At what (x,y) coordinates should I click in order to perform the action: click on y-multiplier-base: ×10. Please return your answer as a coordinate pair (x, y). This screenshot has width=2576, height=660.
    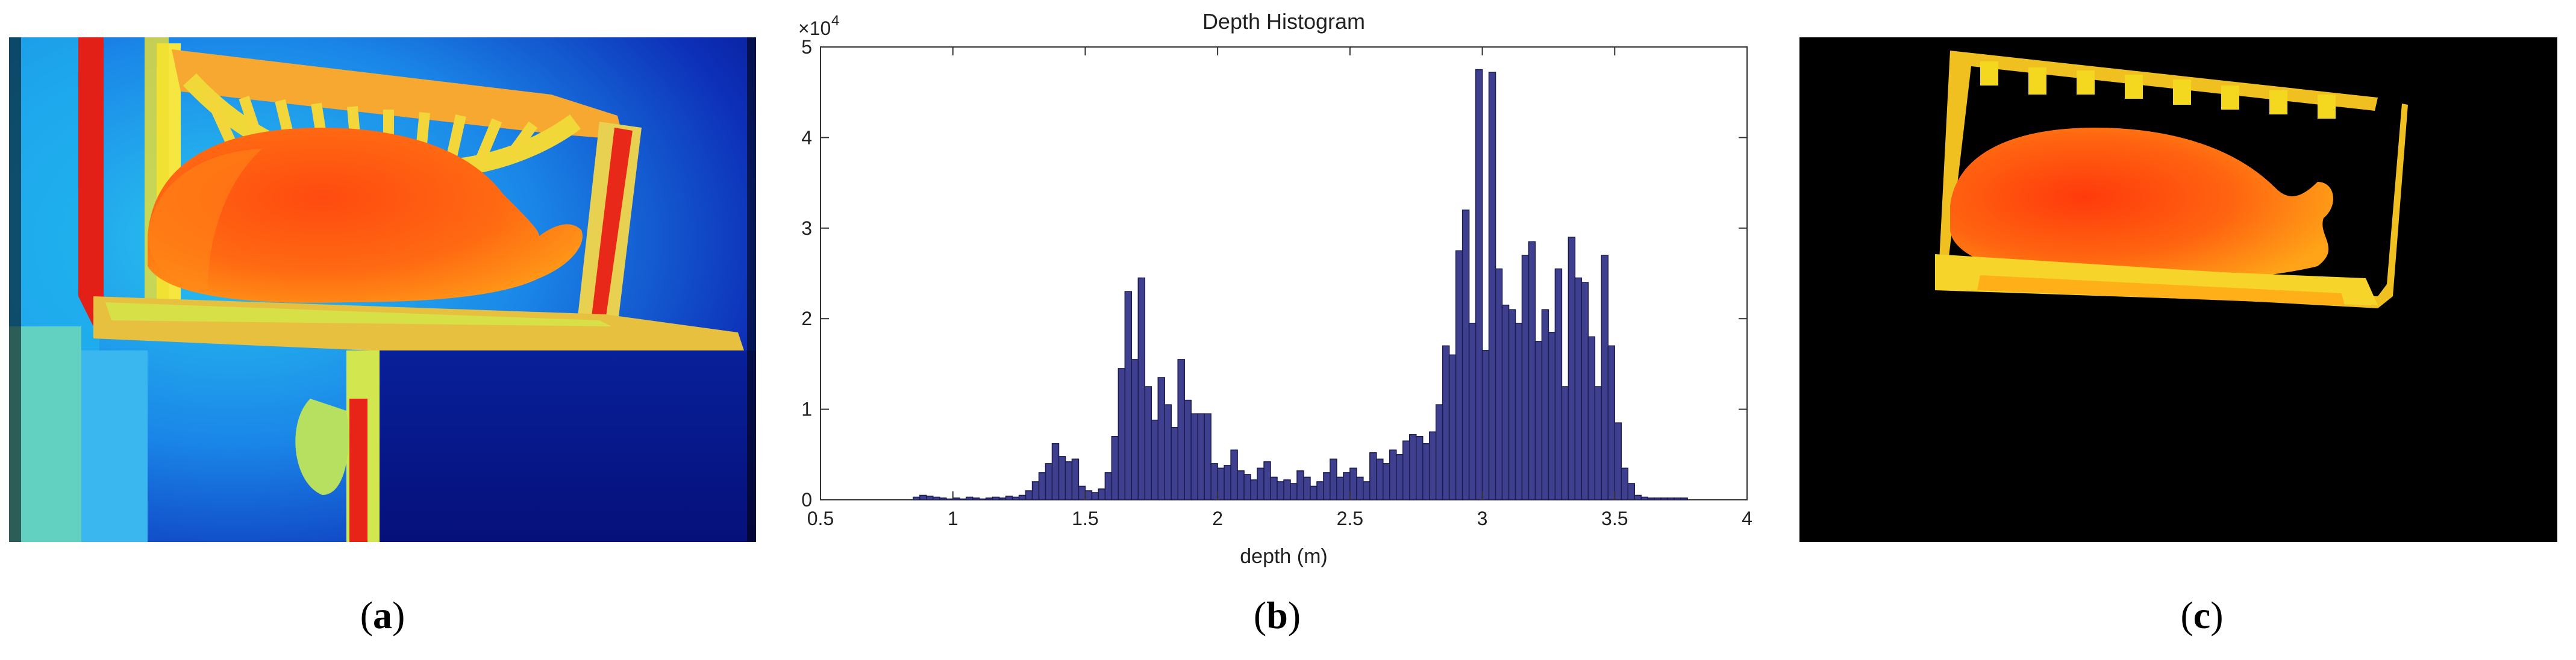
    Looking at the image, I should click on (815, 28).